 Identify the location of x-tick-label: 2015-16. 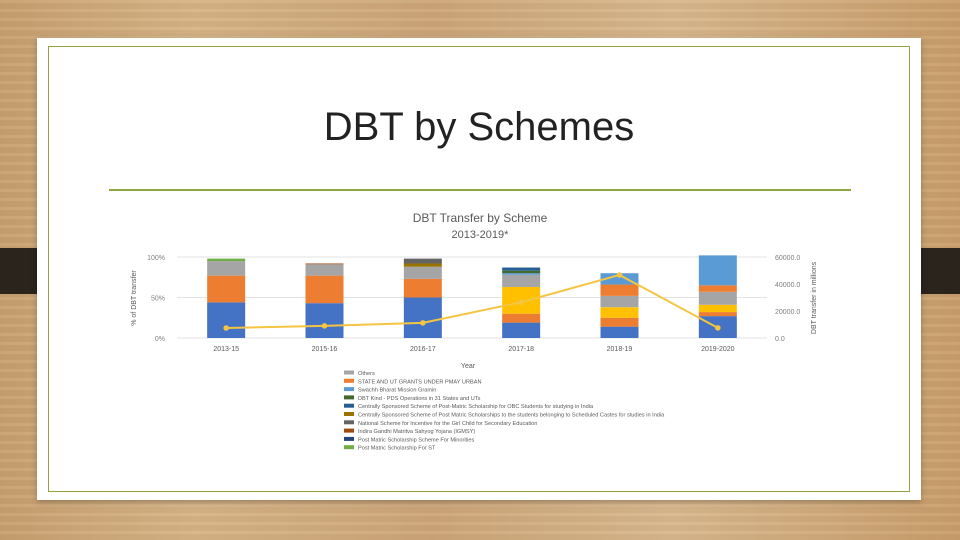
(325, 349).